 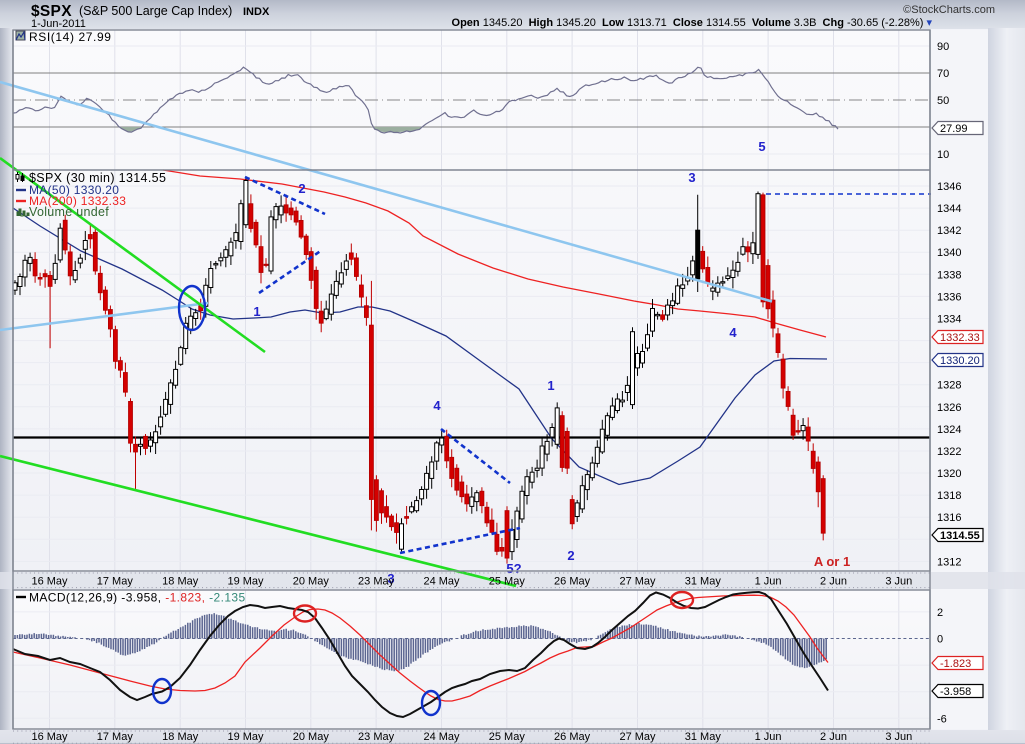 What do you see at coordinates (58, 24) in the screenshot?
I see `svg-text: 1-Jun-2011` at bounding box center [58, 24].